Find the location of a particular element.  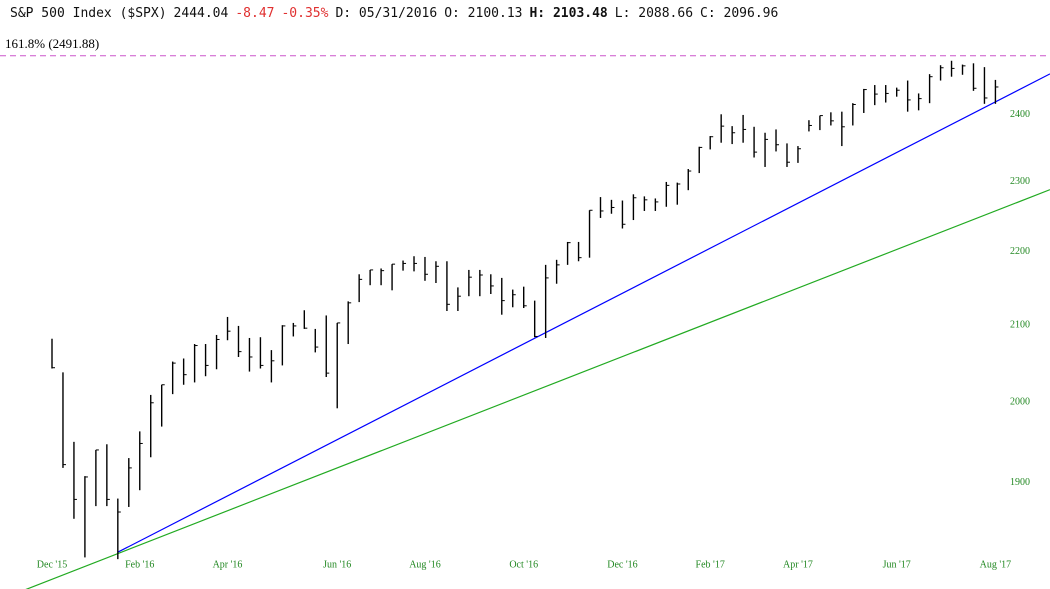

x-tick-label: Feb '16 is located at coordinates (139, 564).